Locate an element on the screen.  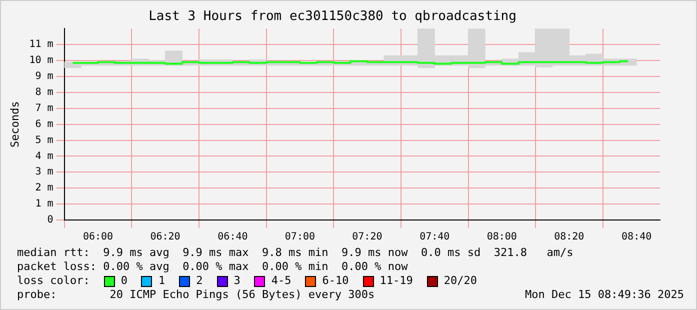
y-tick-label: 10 m is located at coordinates (41, 60).